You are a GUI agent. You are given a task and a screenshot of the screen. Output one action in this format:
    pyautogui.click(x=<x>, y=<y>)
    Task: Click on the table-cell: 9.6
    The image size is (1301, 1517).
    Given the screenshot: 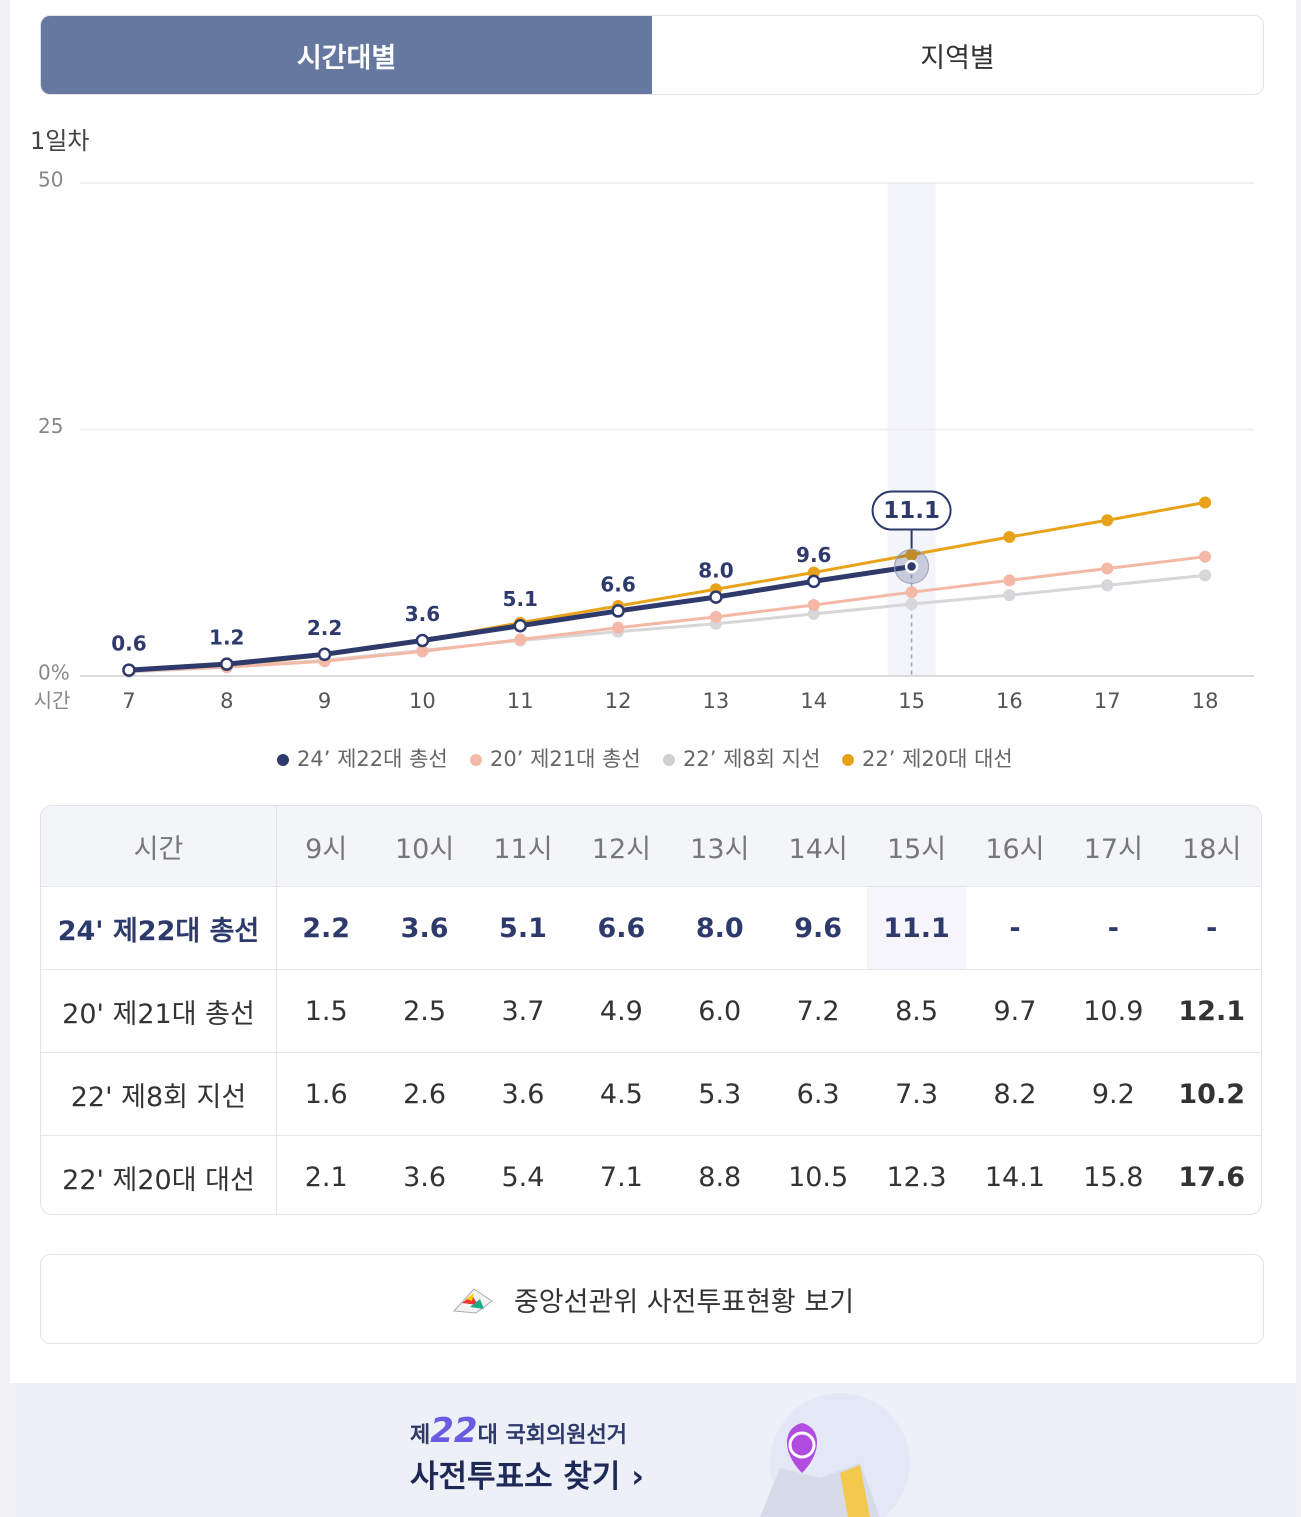 What is the action you would take?
    pyautogui.click(x=818, y=928)
    